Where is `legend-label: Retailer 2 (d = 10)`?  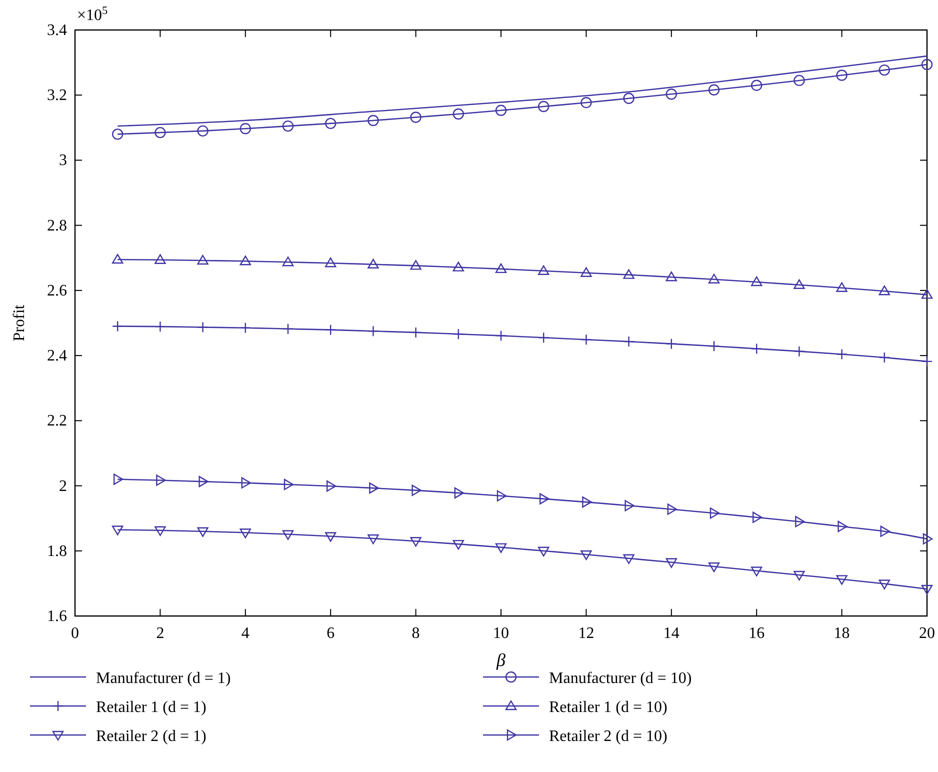 legend-label: Retailer 2 (d = 10) is located at coordinates (608, 736).